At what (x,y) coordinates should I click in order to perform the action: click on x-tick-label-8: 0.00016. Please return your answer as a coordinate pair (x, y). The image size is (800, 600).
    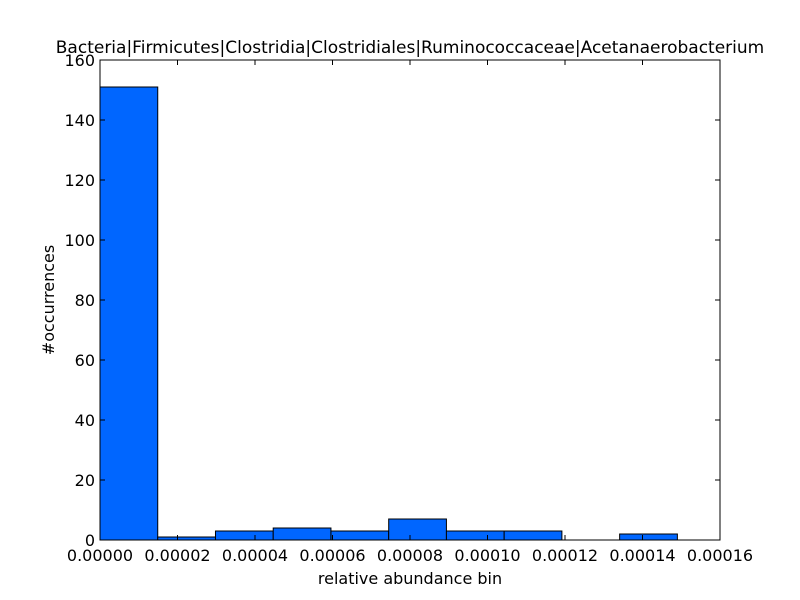
    Looking at the image, I should click on (720, 555).